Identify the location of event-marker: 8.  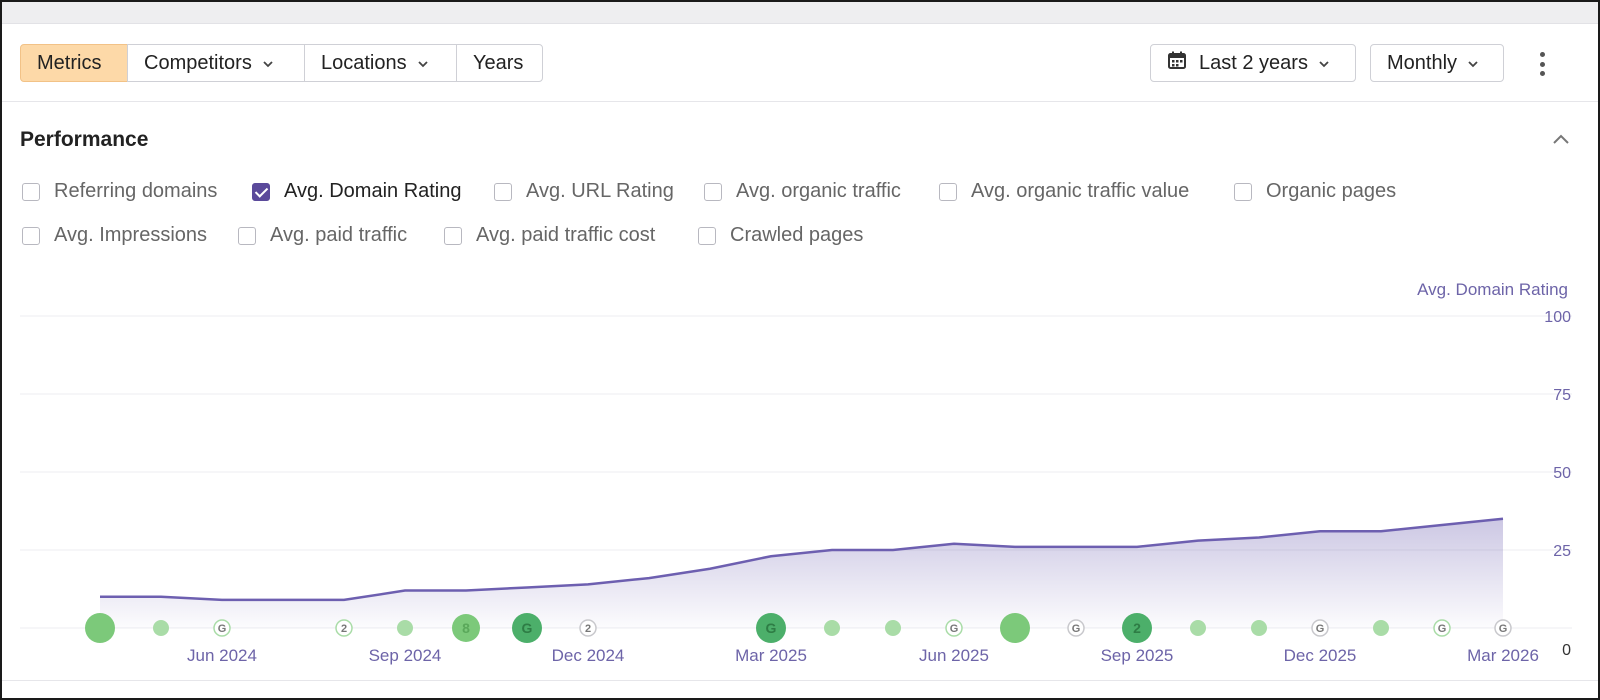
(466, 628).